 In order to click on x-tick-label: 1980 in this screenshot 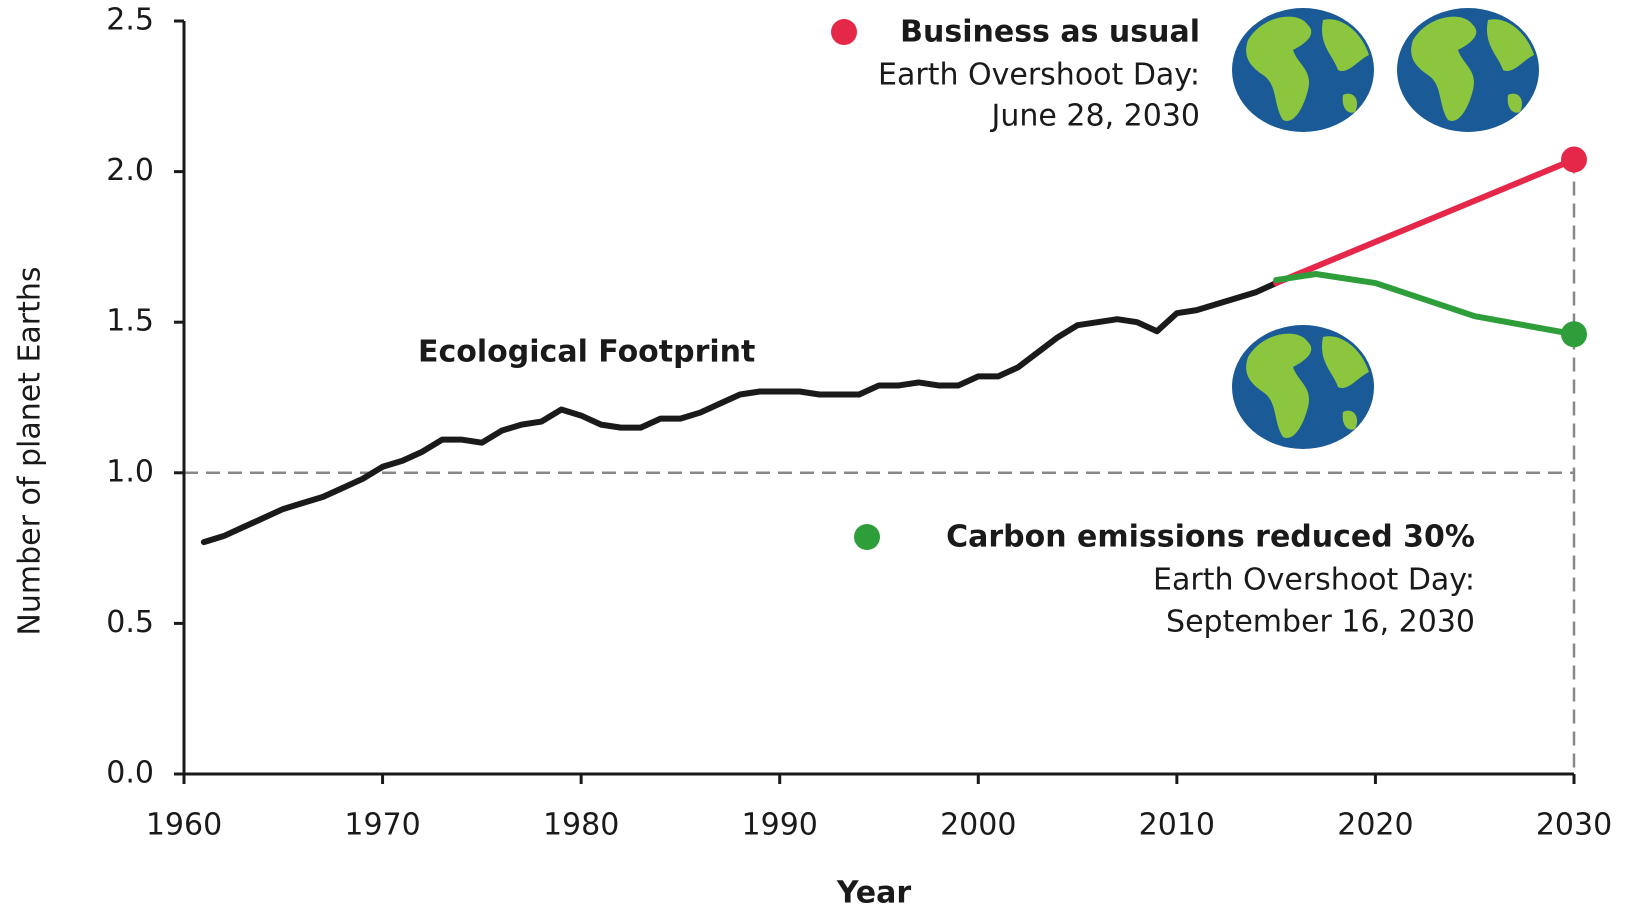, I will do `click(581, 825)`.